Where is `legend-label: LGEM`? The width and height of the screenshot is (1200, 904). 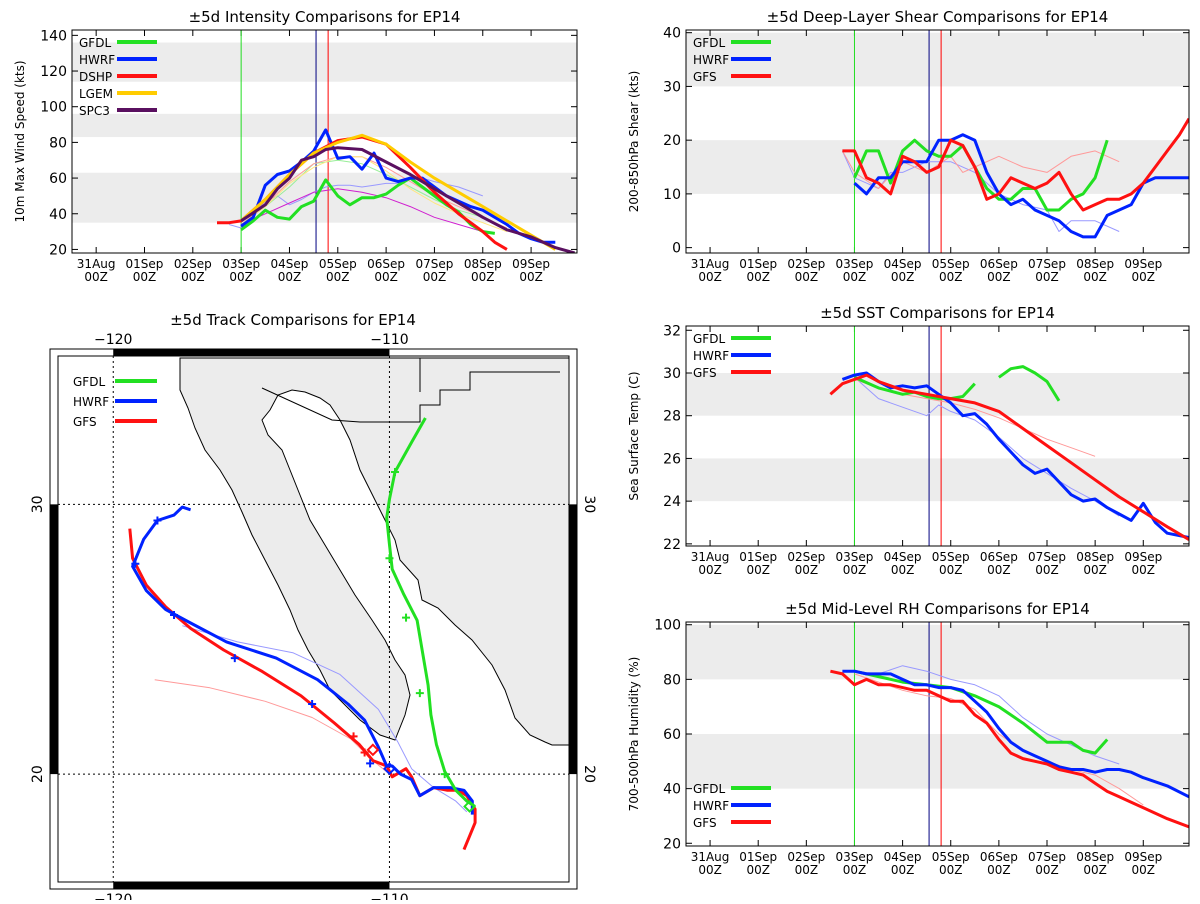
legend-label: LGEM is located at coordinates (96, 94).